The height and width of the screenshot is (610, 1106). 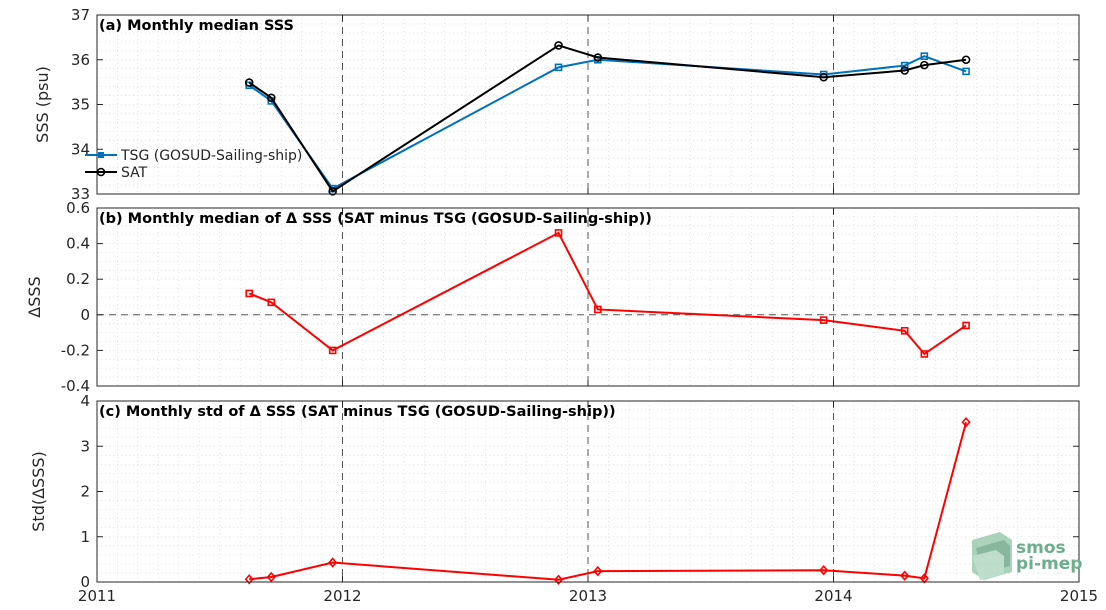 I want to click on y-tick-label: -0.4, so click(x=75, y=386).